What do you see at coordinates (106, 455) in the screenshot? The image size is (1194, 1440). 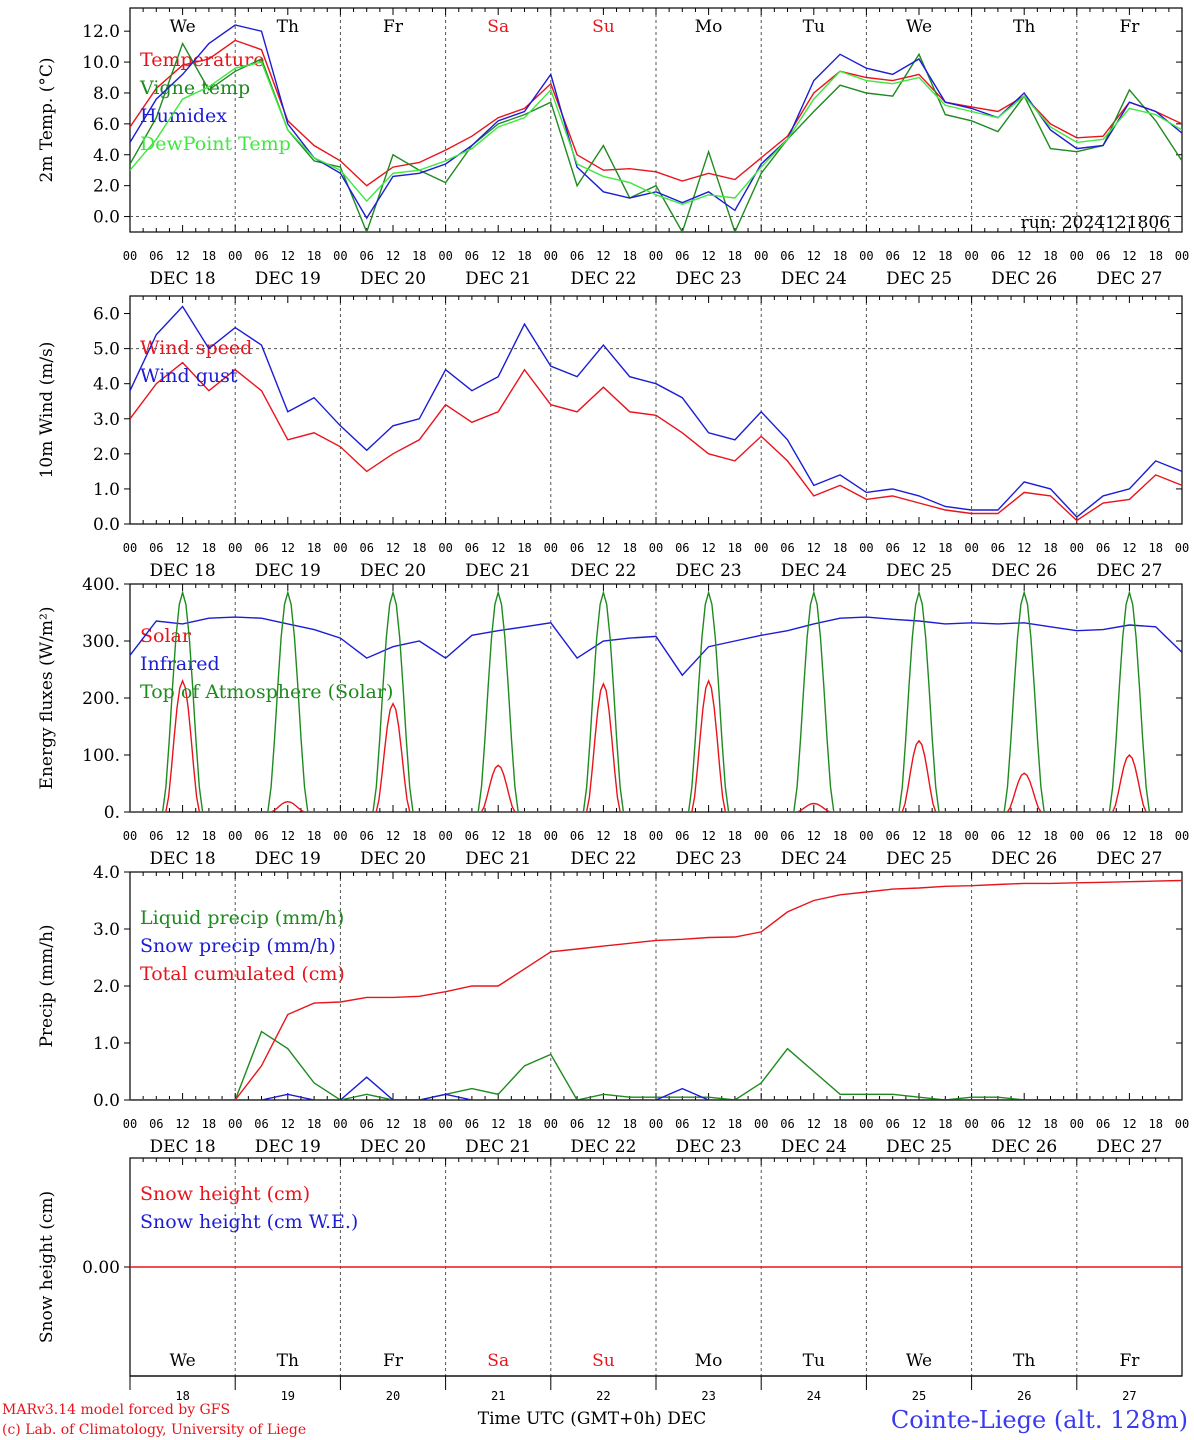 I see `y-tick-label: 2.0` at bounding box center [106, 455].